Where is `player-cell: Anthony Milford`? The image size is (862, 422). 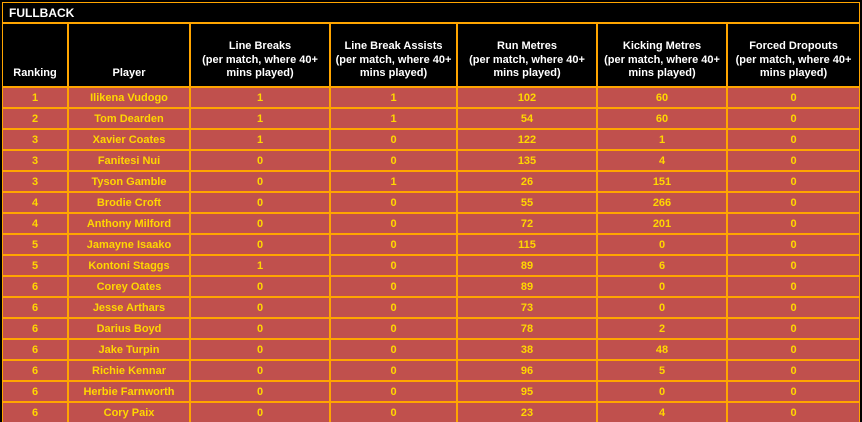
player-cell: Anthony Milford is located at coordinates (129, 223).